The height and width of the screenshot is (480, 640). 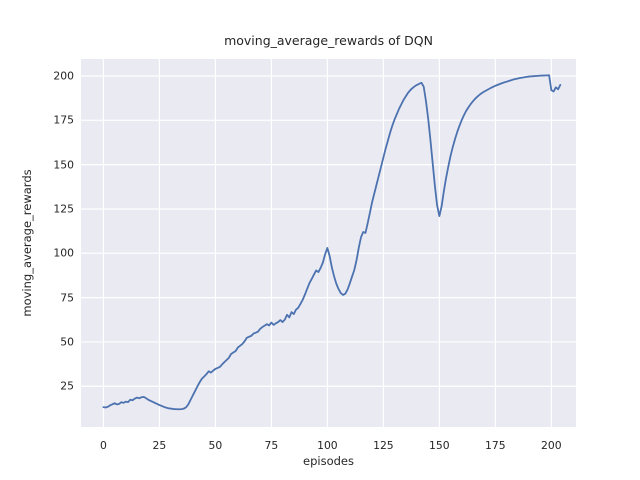 What do you see at coordinates (63, 253) in the screenshot?
I see `y-tick-label: 100` at bounding box center [63, 253].